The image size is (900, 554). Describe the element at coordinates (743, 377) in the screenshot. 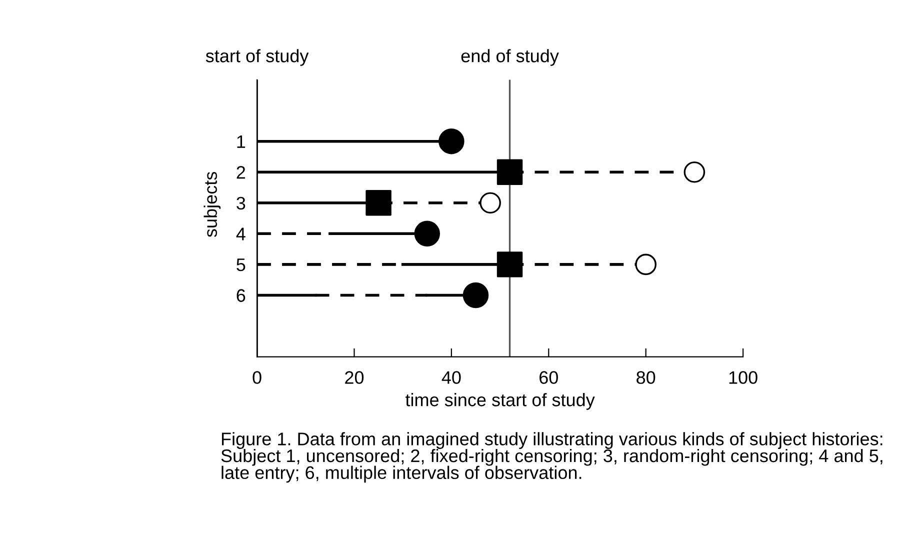

I see `x-tick-label: 100` at that location.